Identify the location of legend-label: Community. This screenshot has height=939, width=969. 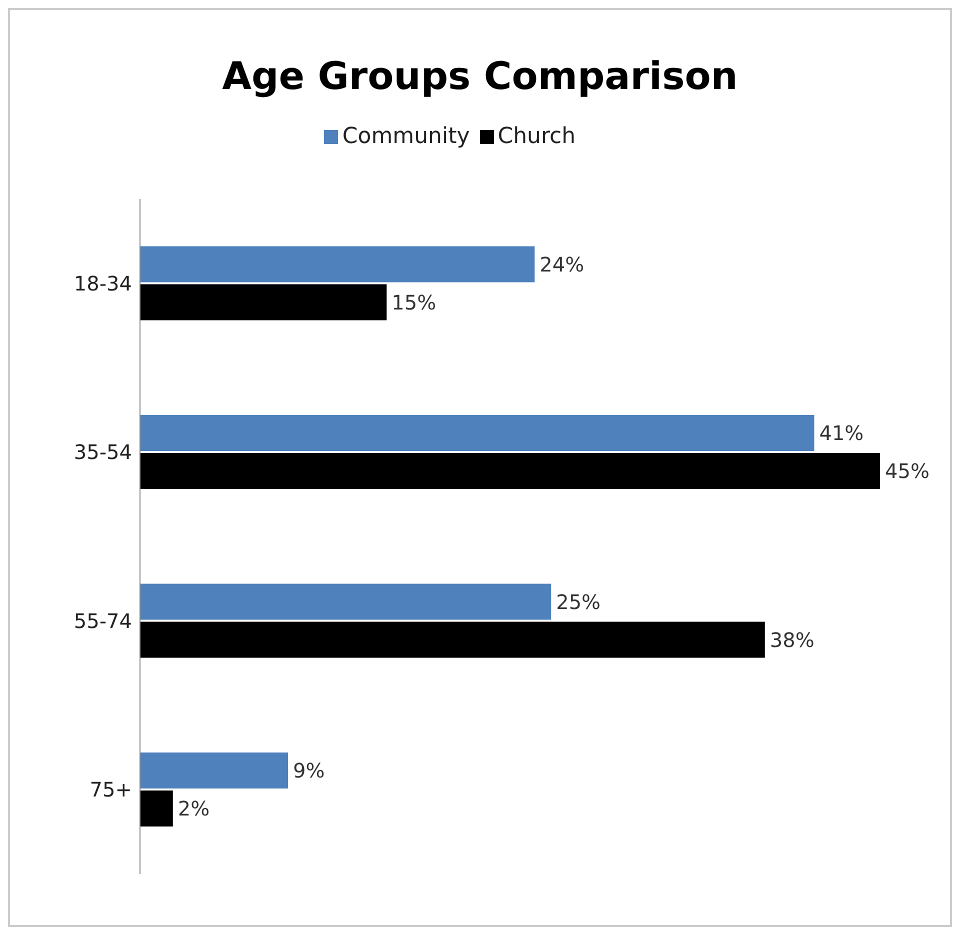
(406, 136).